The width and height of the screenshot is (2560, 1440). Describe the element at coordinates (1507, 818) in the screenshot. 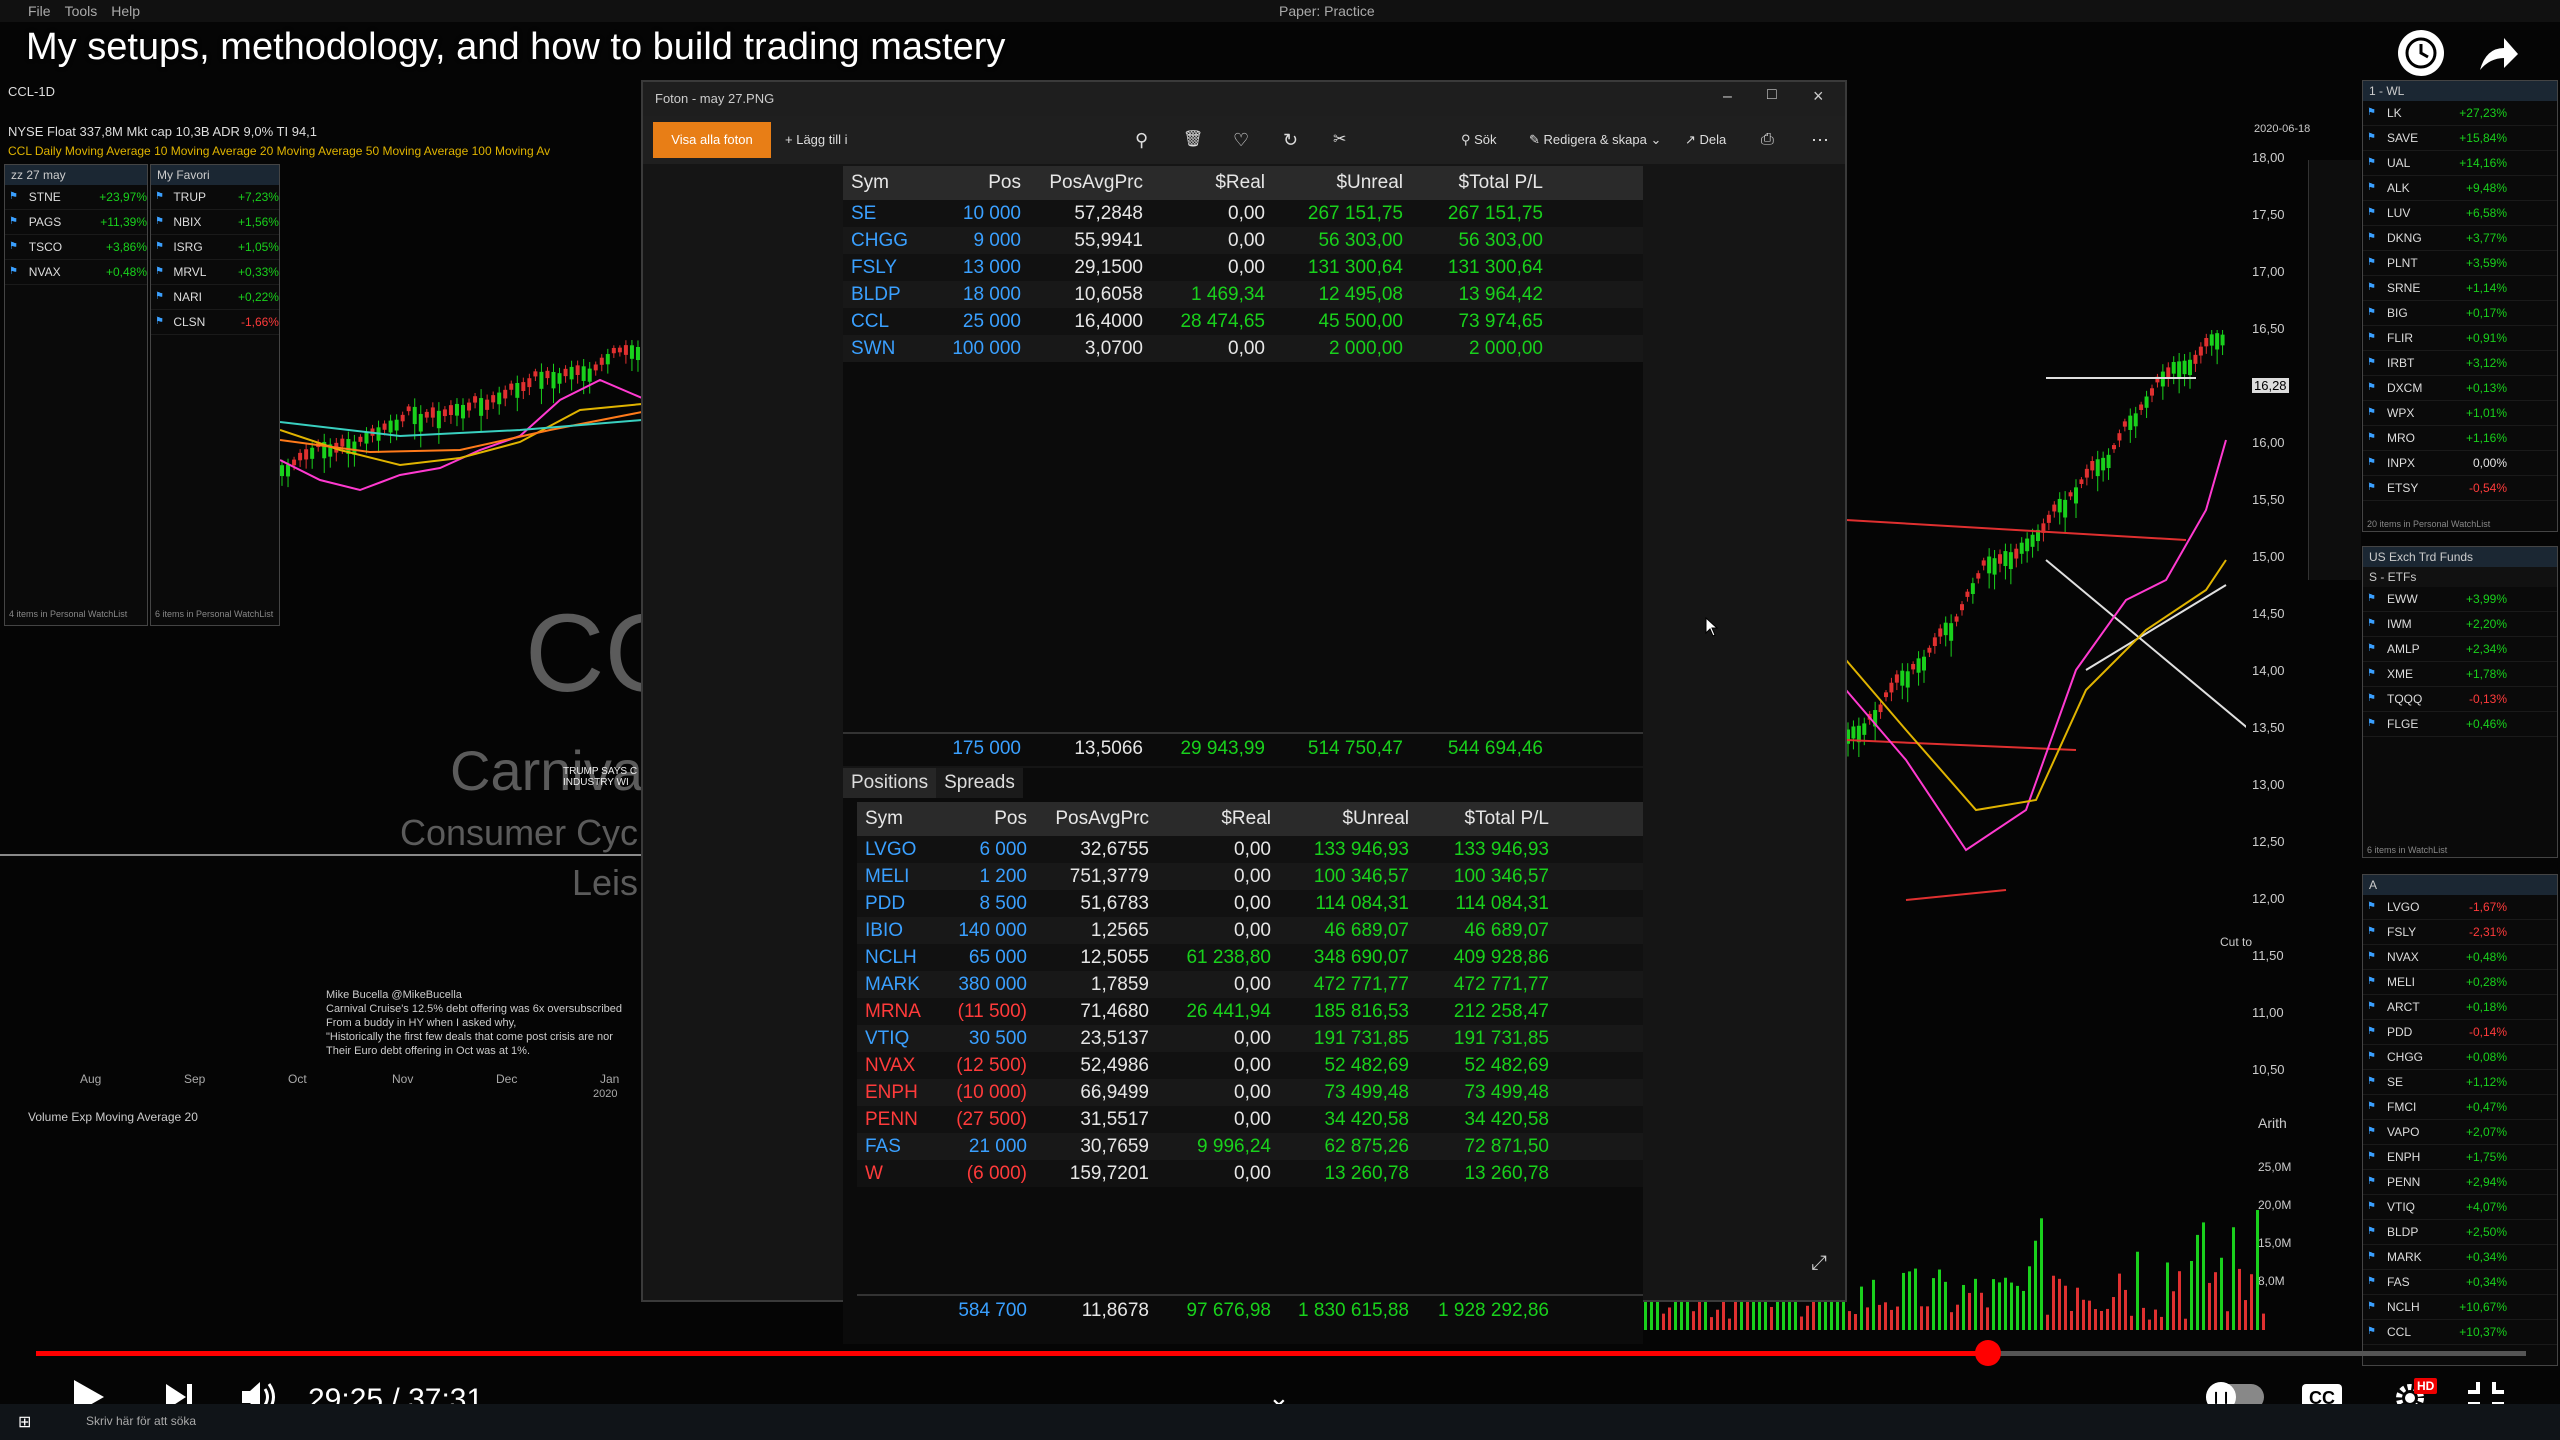

I see `column-header: $Total P/L` at that location.